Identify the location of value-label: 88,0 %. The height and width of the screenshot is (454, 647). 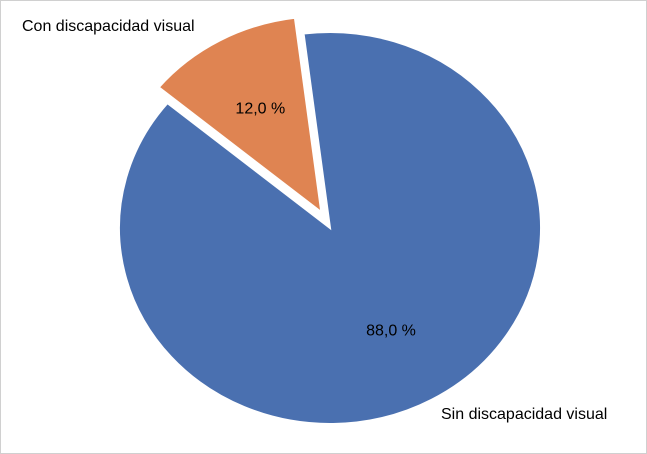
(391, 330).